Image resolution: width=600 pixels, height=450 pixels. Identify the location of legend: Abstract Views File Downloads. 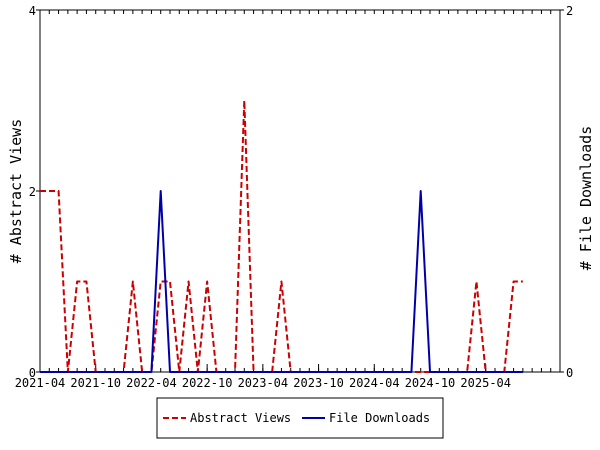
(300, 418).